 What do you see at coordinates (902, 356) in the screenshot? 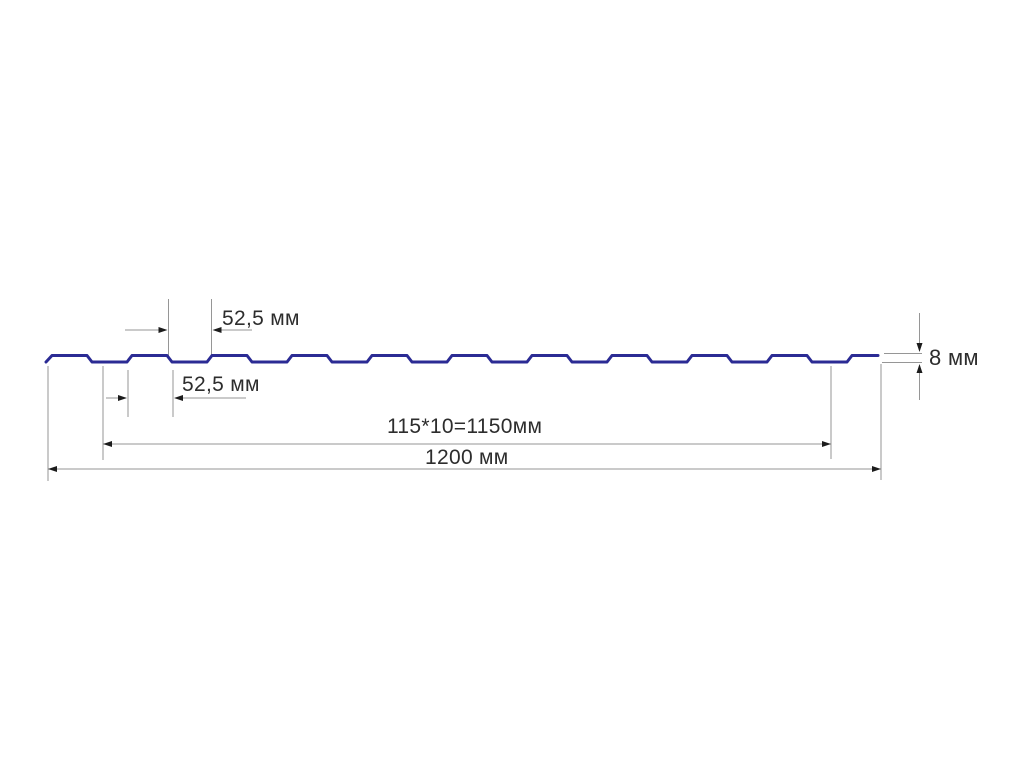
I see `dim-profile-height` at bounding box center [902, 356].